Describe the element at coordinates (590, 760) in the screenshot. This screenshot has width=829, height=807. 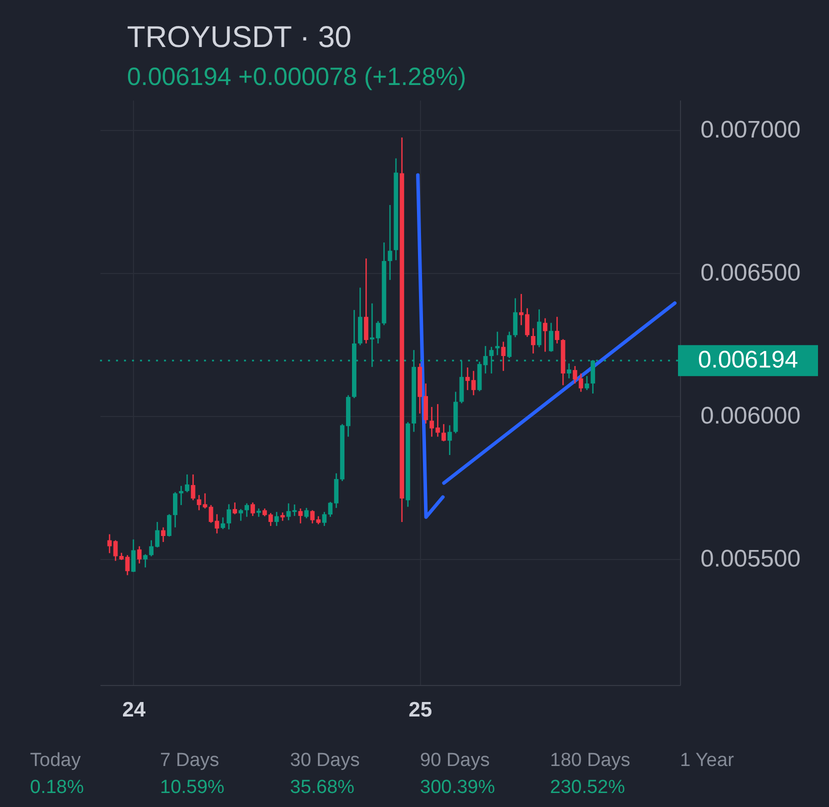
I see `category-label: 180 Days` at that location.